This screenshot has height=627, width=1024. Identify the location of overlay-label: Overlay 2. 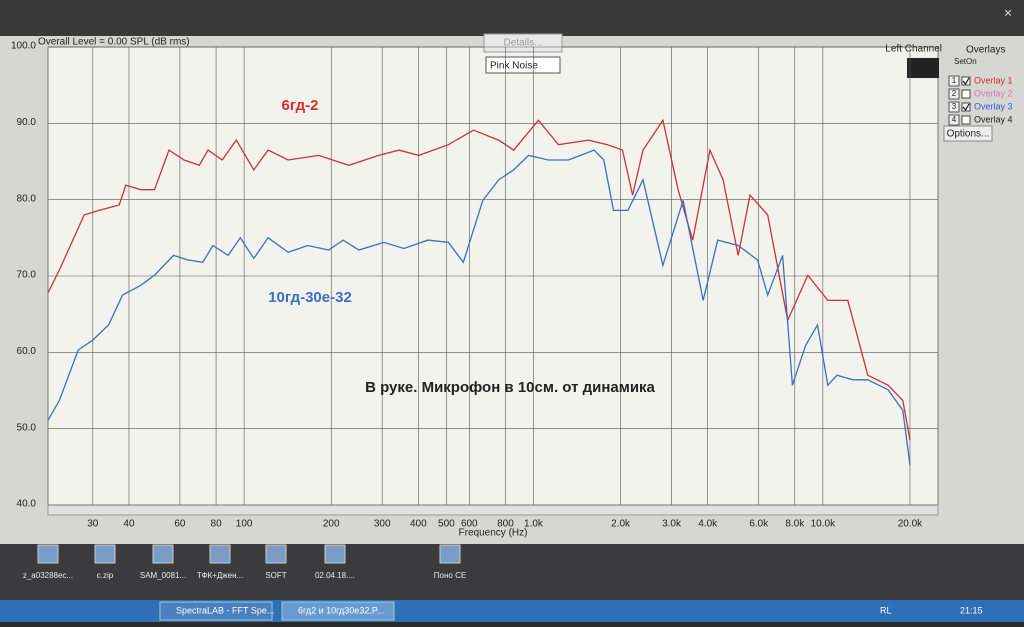
(993, 93).